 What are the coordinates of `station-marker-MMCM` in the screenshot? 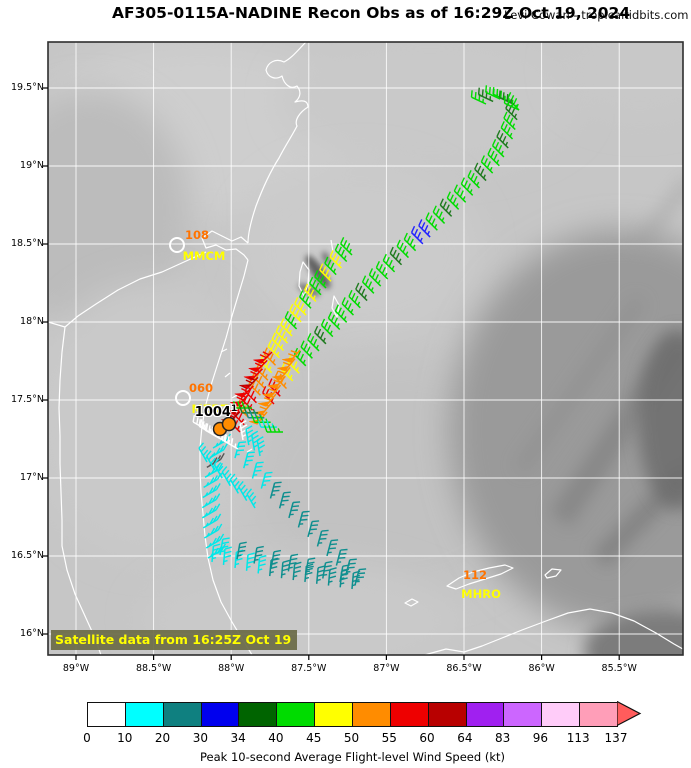 It's located at (177, 245).